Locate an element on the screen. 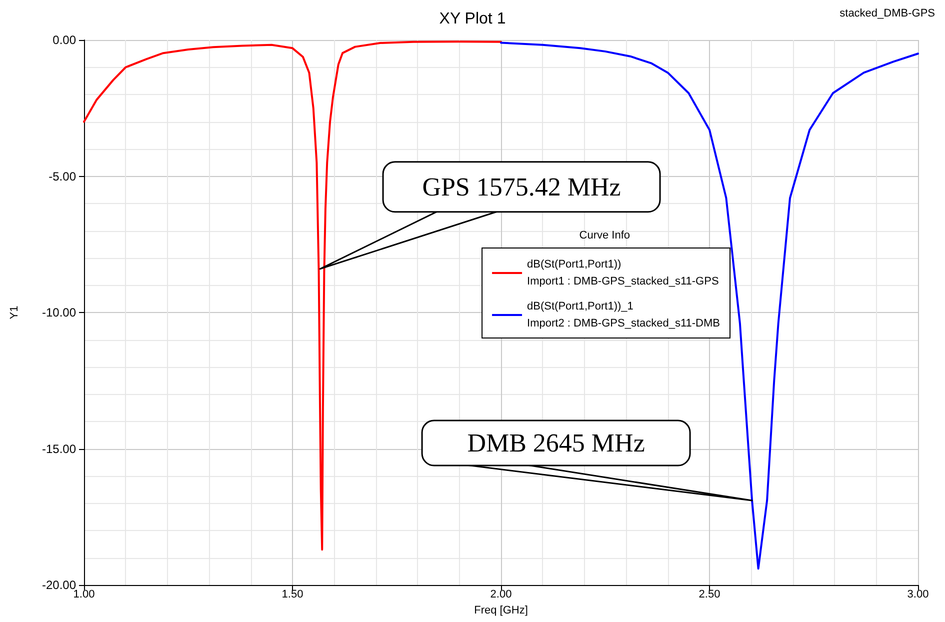  x-tick-label: 1.00 is located at coordinates (84, 594).